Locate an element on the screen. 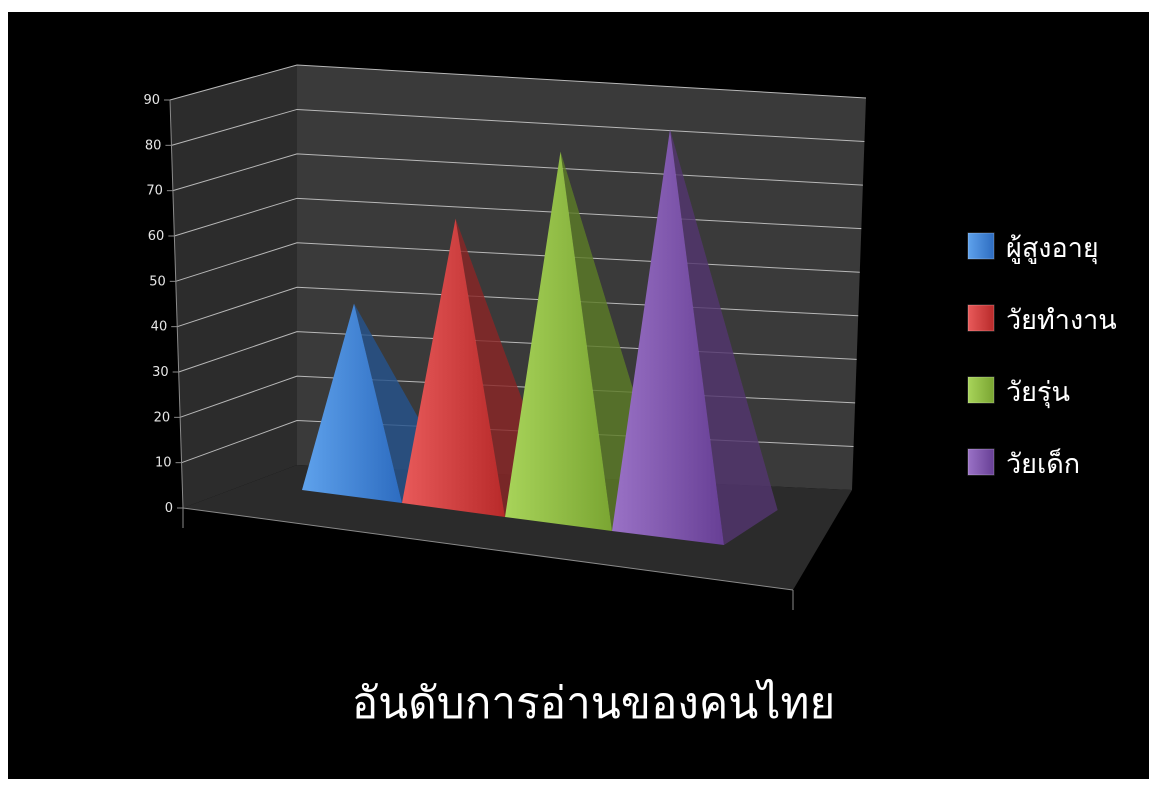 This screenshot has width=1157, height=787. y-tick-label-60: 60 is located at coordinates (156, 236).